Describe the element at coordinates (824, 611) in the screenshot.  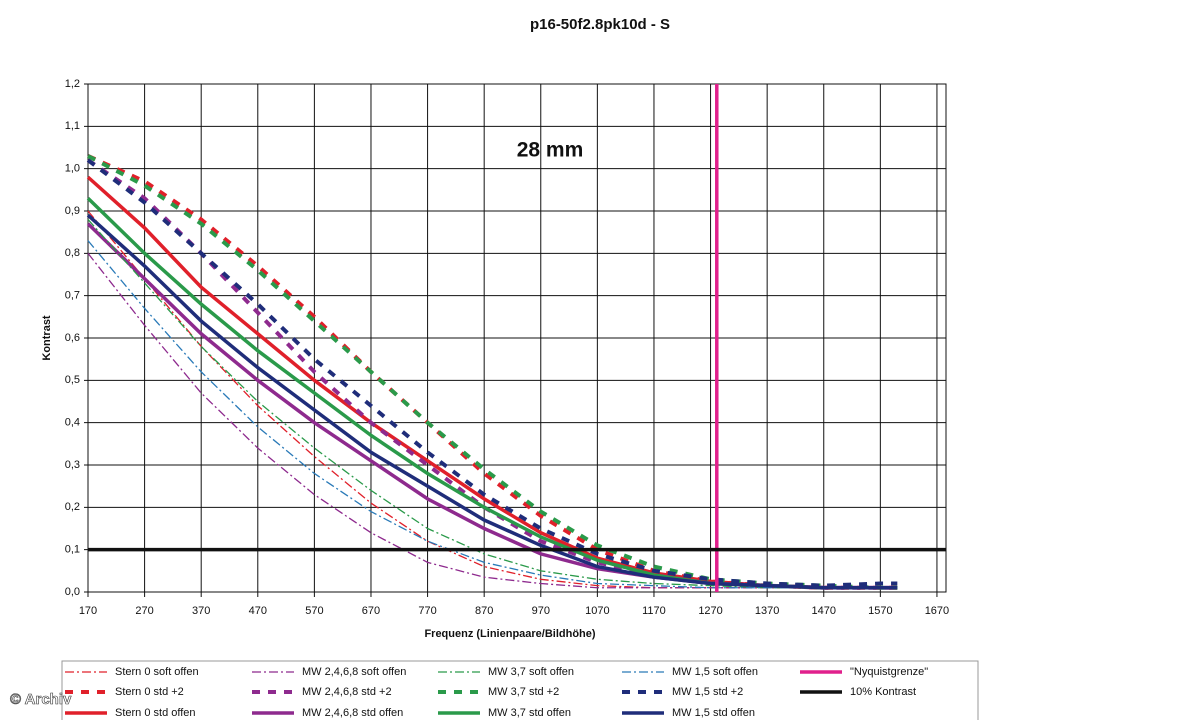
I see `x-tick-label: 1470` at that location.